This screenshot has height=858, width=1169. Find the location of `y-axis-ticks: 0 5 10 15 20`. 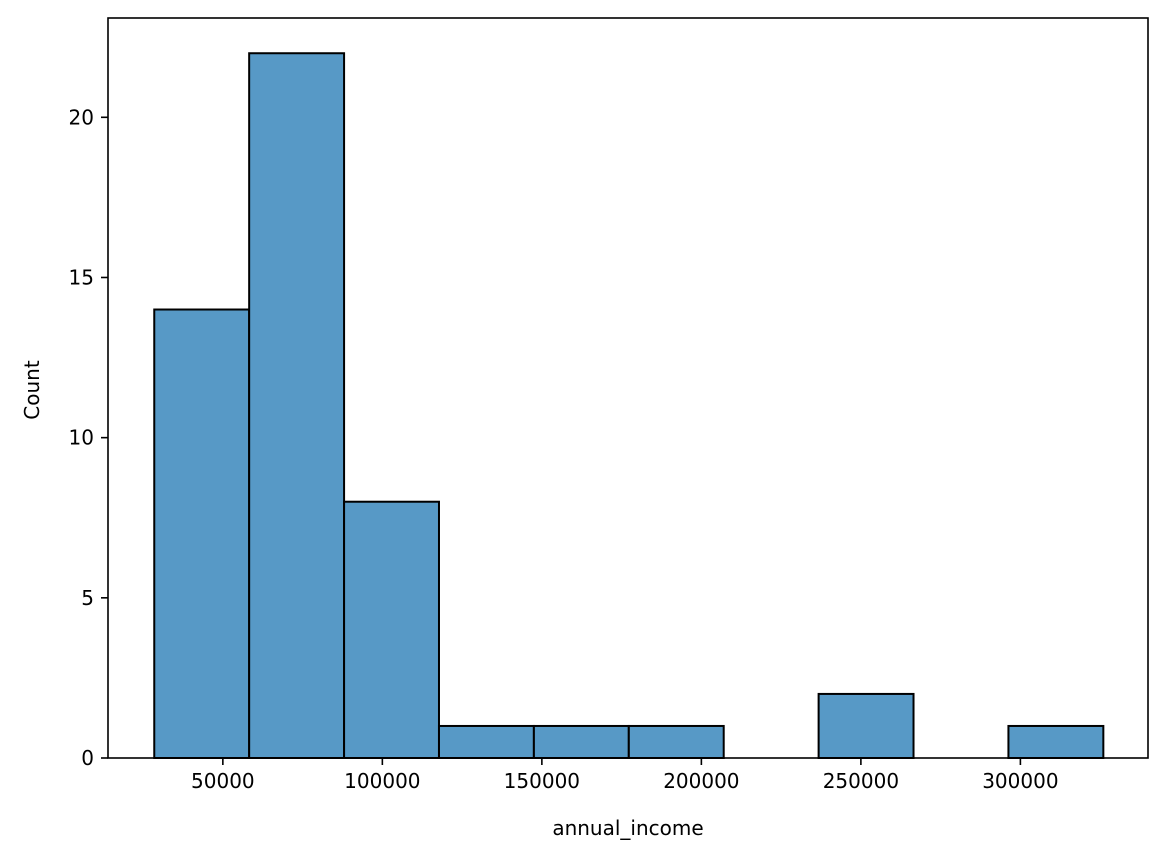

y-axis-ticks: 0 5 10 15 20 is located at coordinates (88, 437).